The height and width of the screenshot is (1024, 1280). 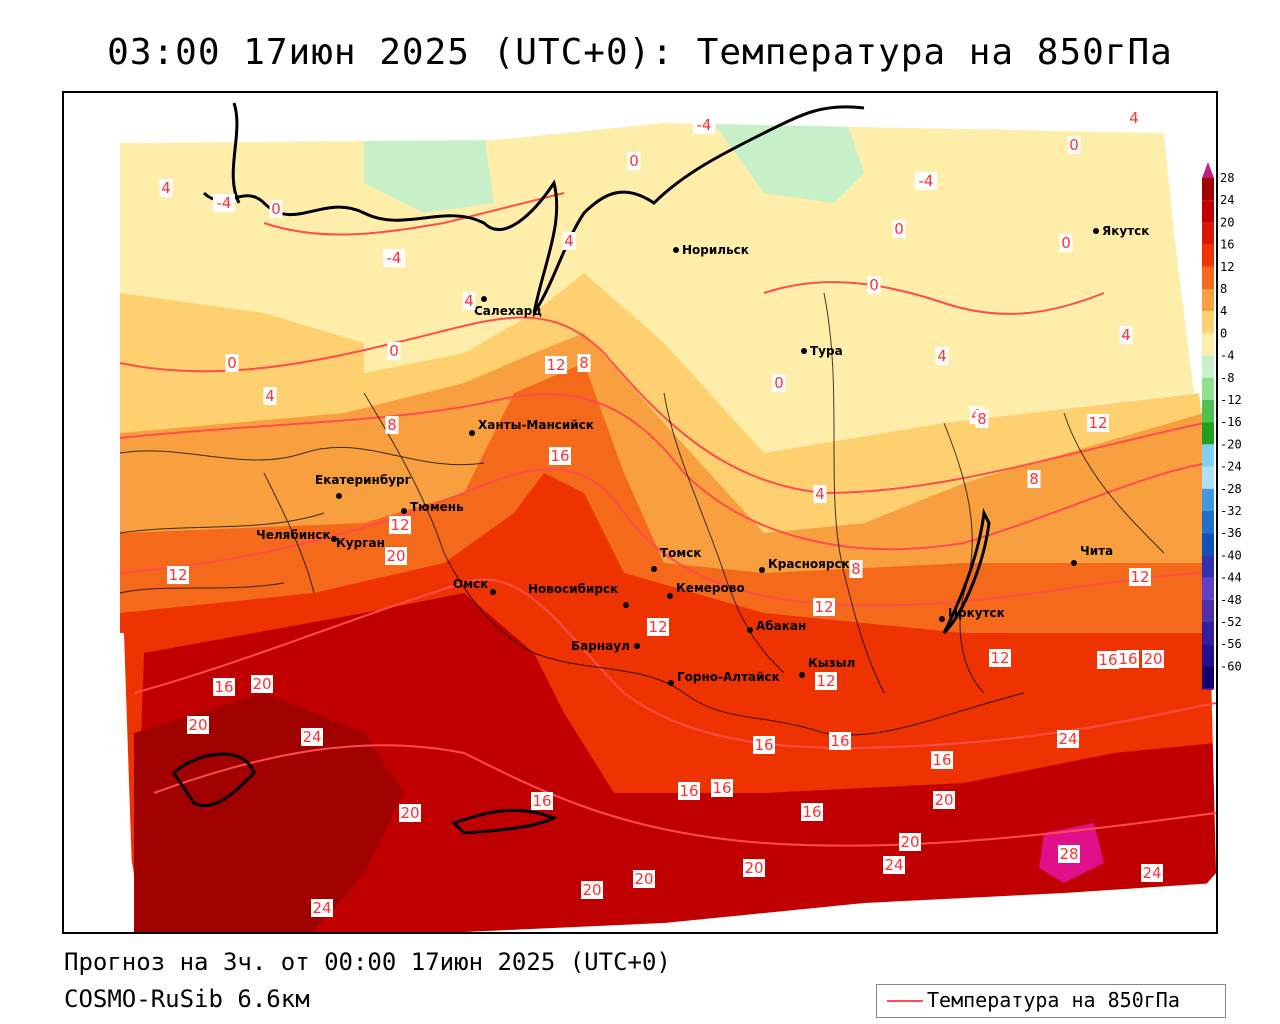 I want to click on city-label: Якутск, so click(x=1125, y=231).